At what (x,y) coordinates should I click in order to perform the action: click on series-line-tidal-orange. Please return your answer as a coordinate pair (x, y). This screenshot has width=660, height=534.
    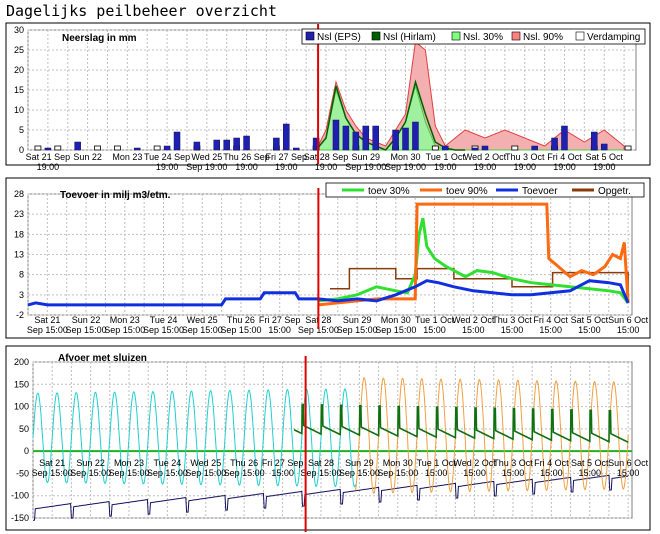
    Looking at the image, I should click on (492, 435).